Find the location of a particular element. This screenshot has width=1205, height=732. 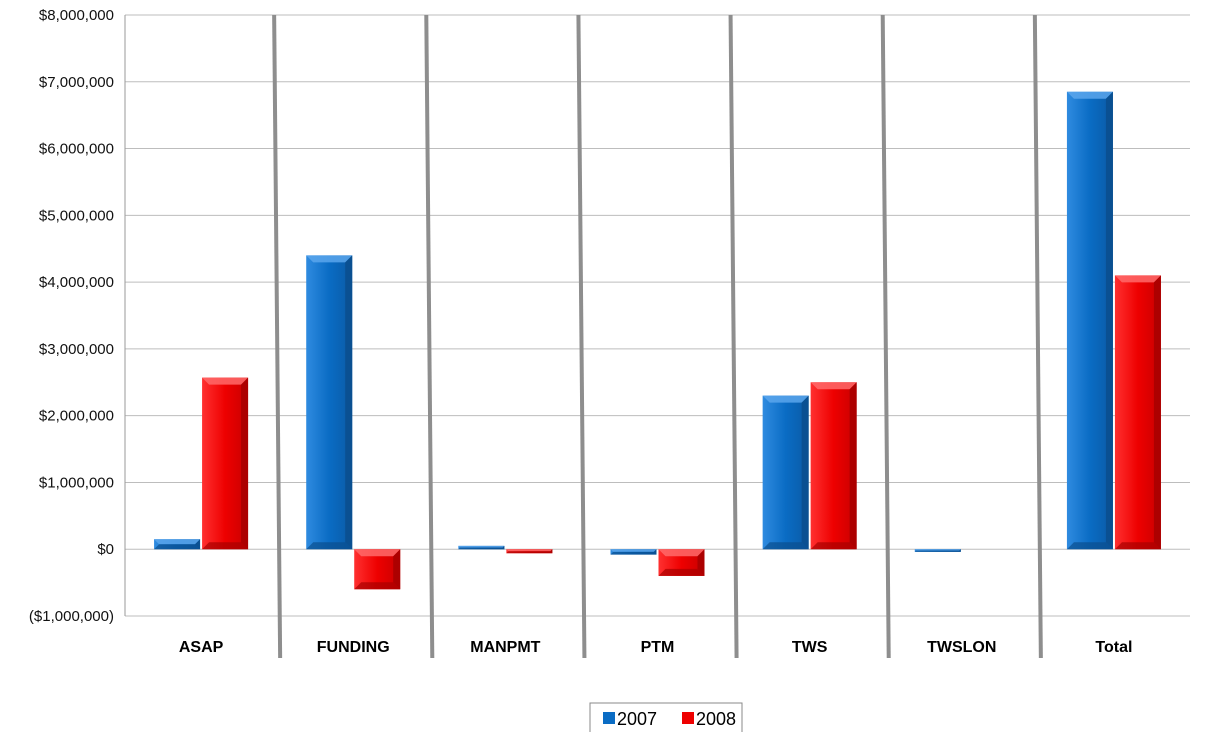

x-tick-label: FUNDING is located at coordinates (353, 647).